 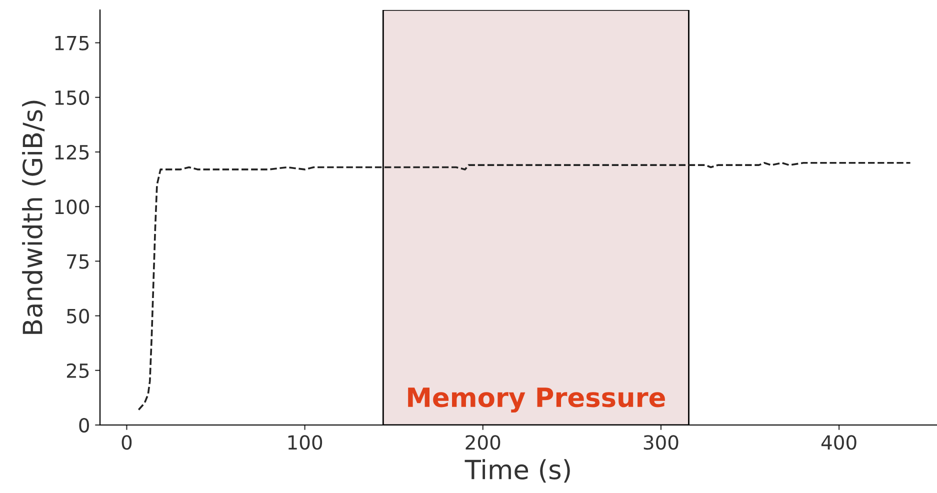 I want to click on band-label: Memory Pressure, so click(x=536, y=400).